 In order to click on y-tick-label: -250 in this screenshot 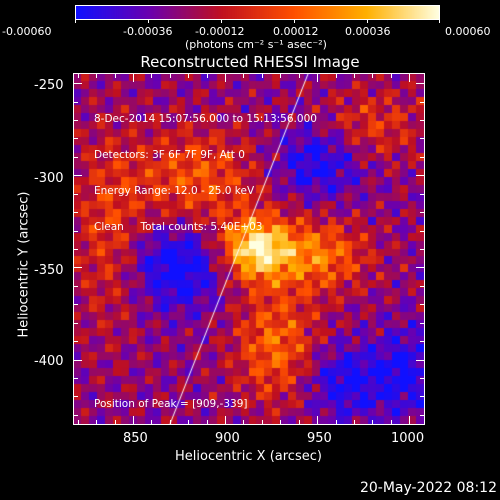, I will do `click(49, 85)`.